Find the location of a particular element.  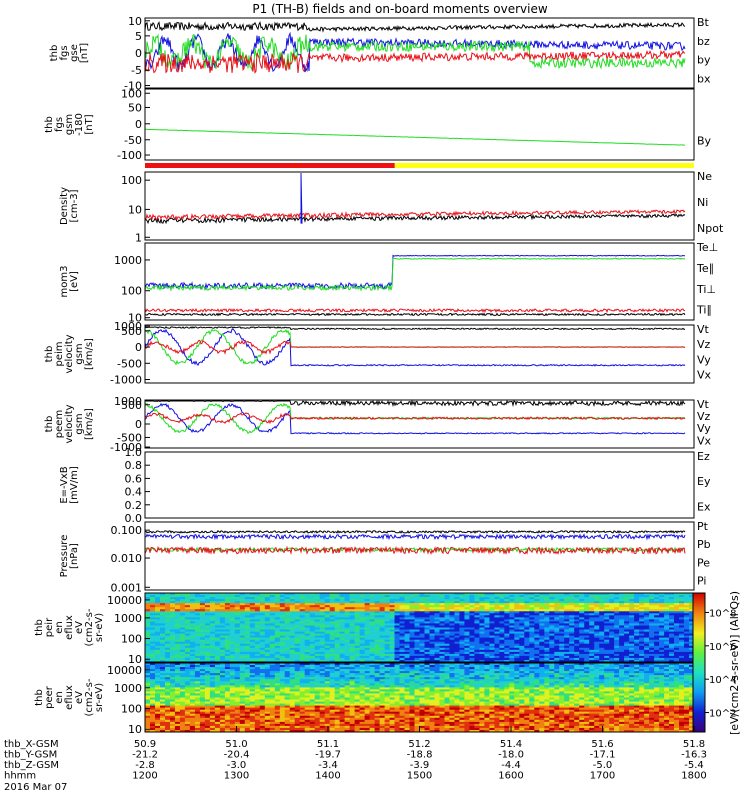

series-Ni is located at coordinates (415, 219).